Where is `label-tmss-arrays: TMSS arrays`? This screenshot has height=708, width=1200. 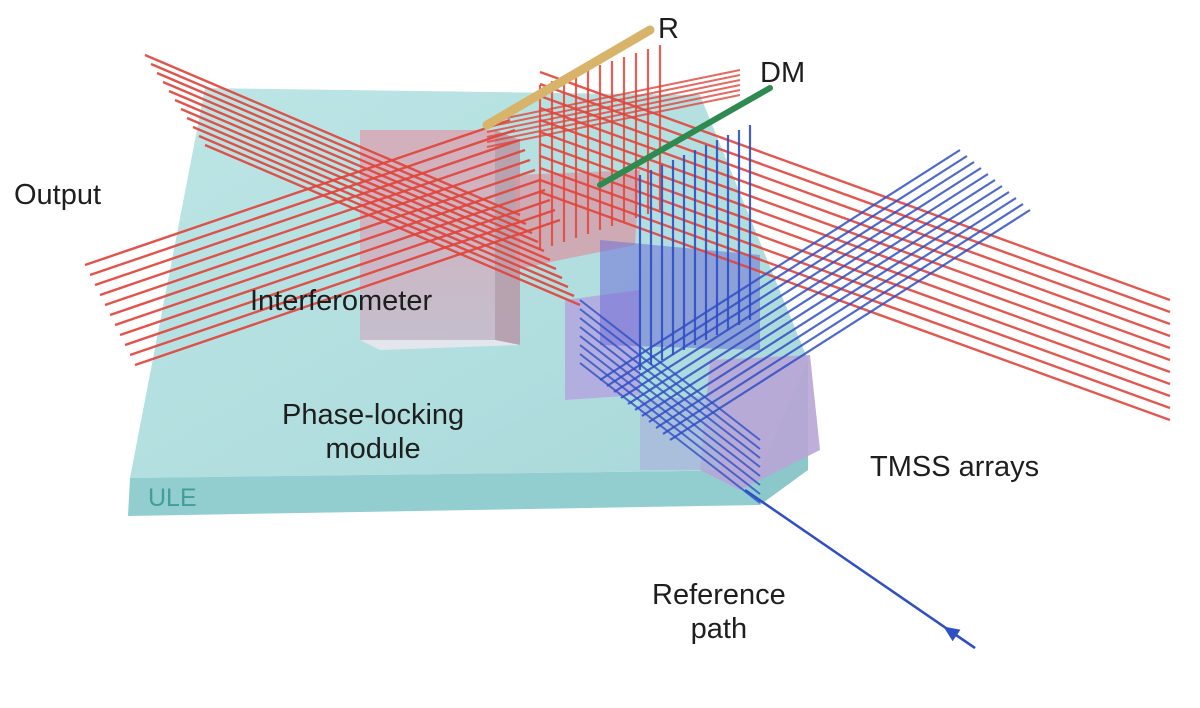 label-tmss-arrays: TMSS arrays is located at coordinates (955, 467).